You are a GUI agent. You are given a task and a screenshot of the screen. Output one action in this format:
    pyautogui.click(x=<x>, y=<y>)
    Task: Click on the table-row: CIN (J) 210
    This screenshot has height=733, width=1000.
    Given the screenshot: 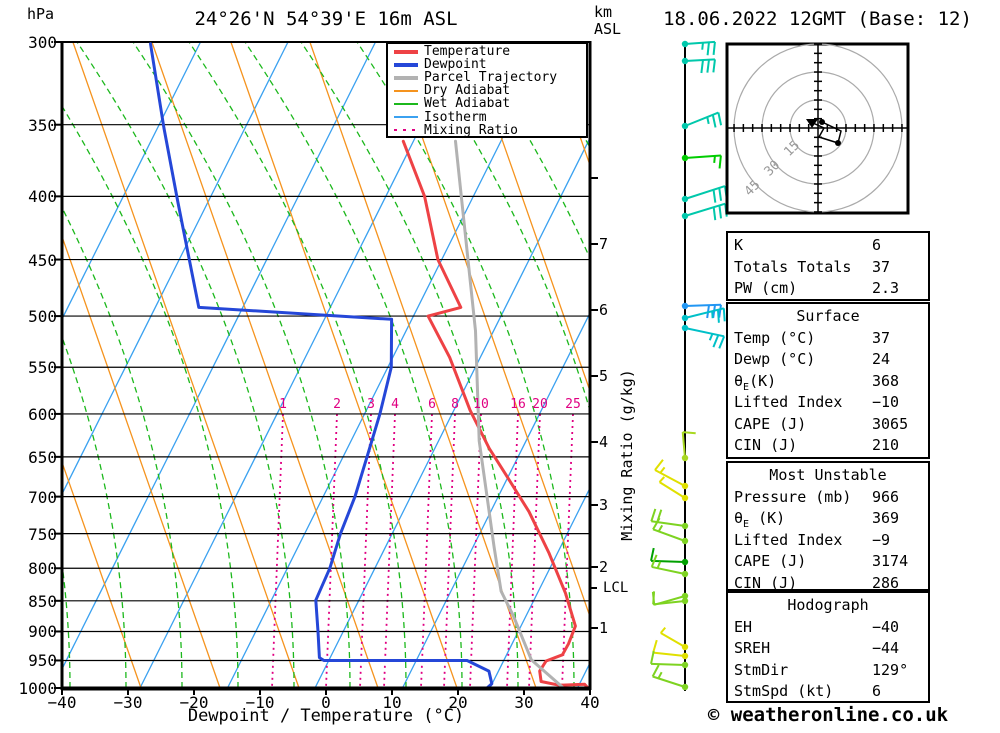 What is the action you would take?
    pyautogui.click(x=828, y=446)
    